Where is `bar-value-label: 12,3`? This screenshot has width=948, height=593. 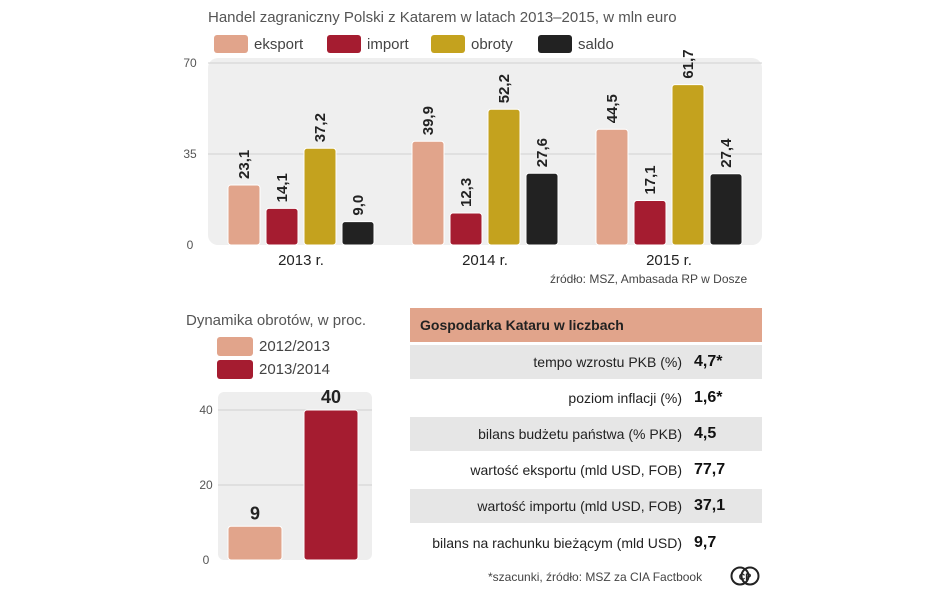
bar-value-label: 12,3 is located at coordinates (466, 192).